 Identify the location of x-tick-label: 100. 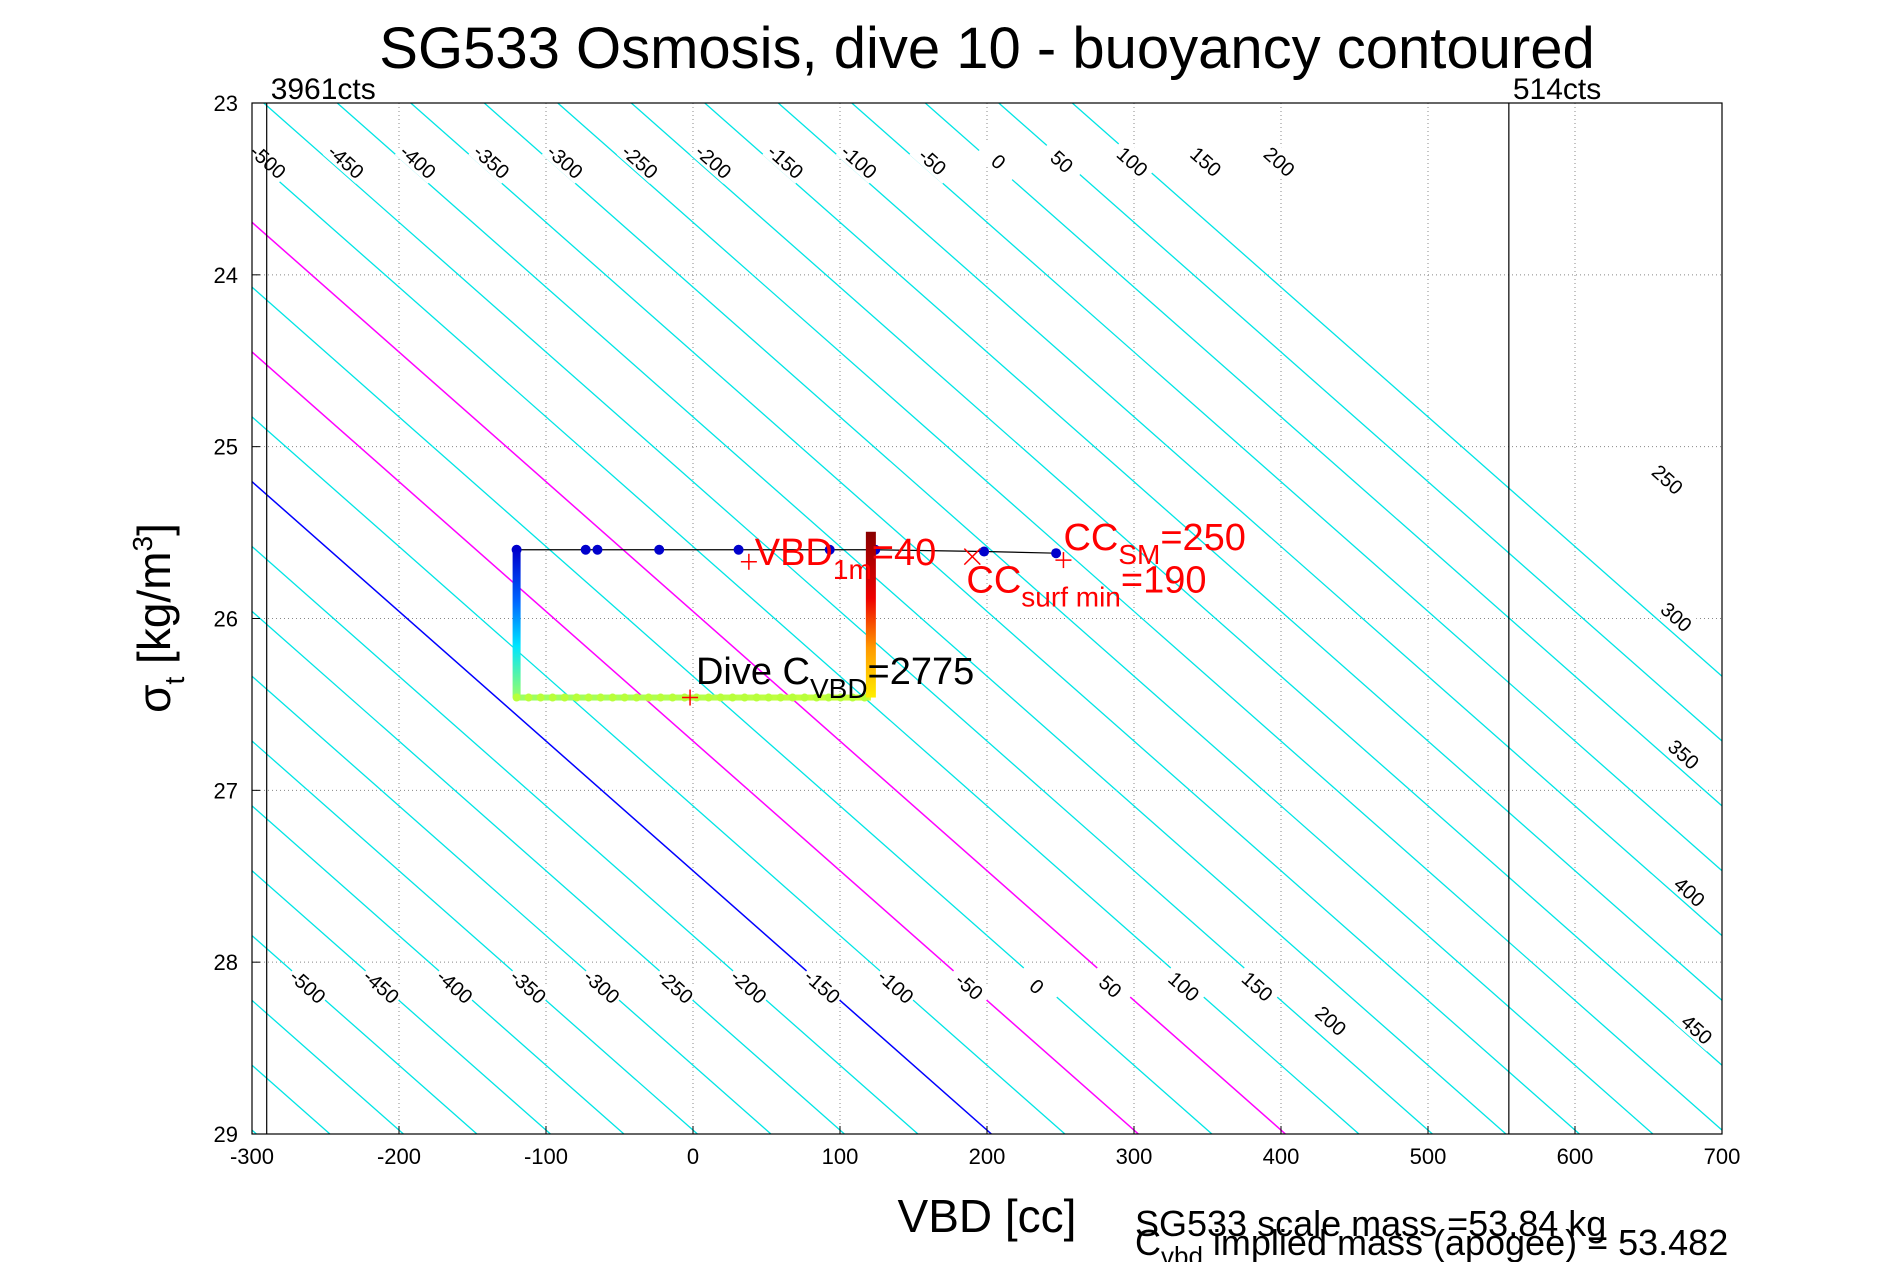
(840, 1156).